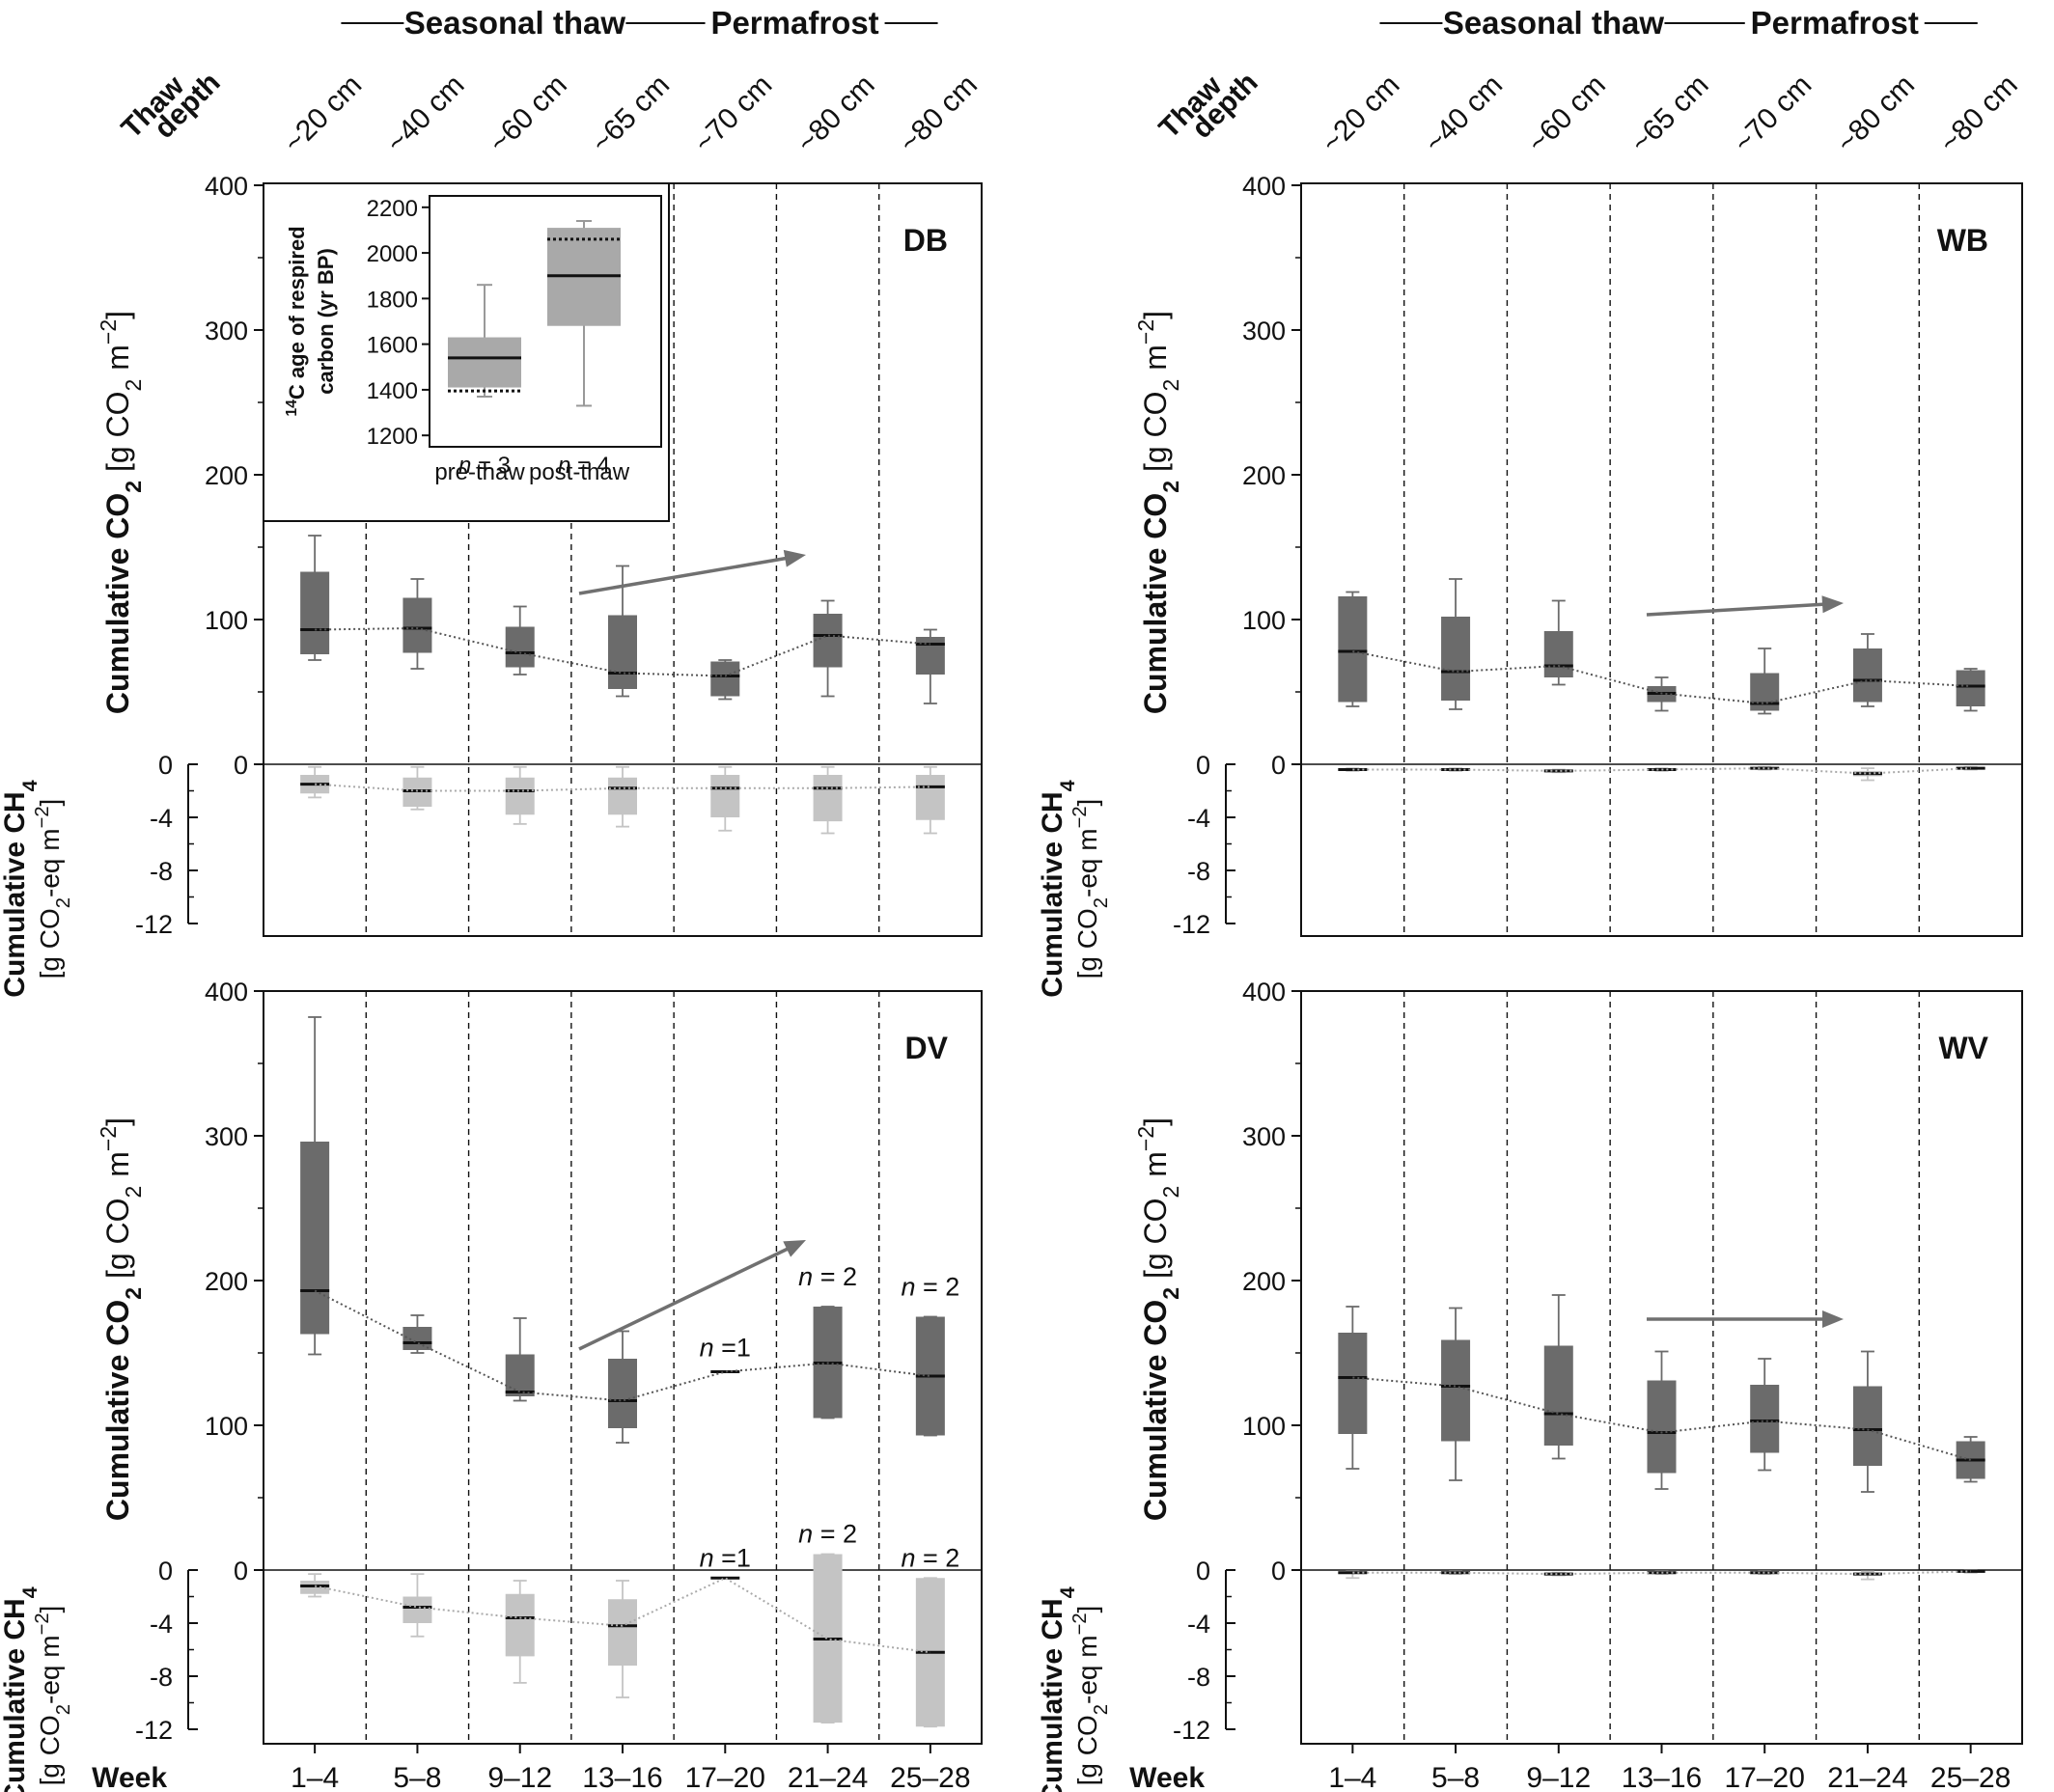 The image size is (2054, 1792). I want to click on trend-arrow-head, so click(794, 1248).